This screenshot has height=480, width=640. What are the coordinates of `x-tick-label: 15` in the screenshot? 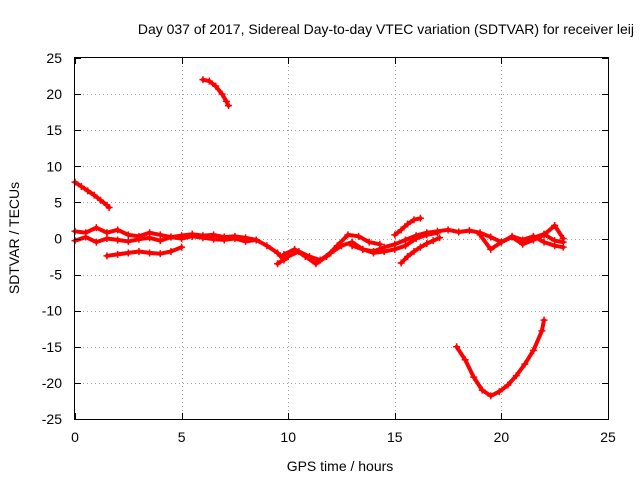 It's located at (395, 437).